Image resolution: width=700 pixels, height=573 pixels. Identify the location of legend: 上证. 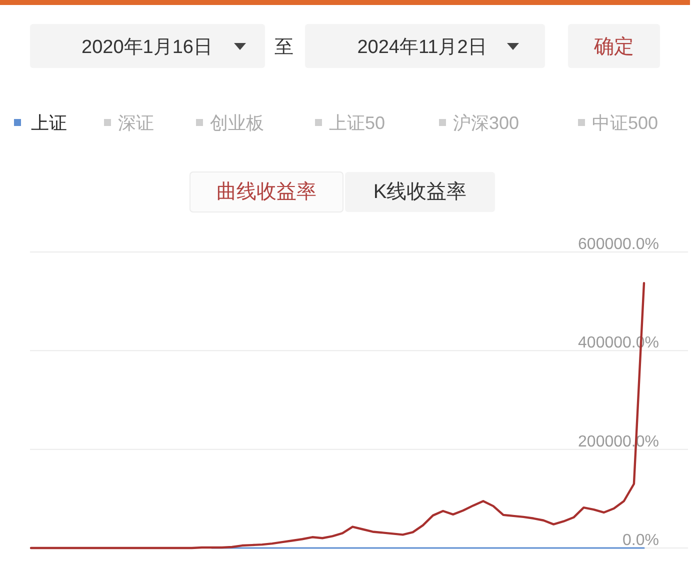
(40, 123).